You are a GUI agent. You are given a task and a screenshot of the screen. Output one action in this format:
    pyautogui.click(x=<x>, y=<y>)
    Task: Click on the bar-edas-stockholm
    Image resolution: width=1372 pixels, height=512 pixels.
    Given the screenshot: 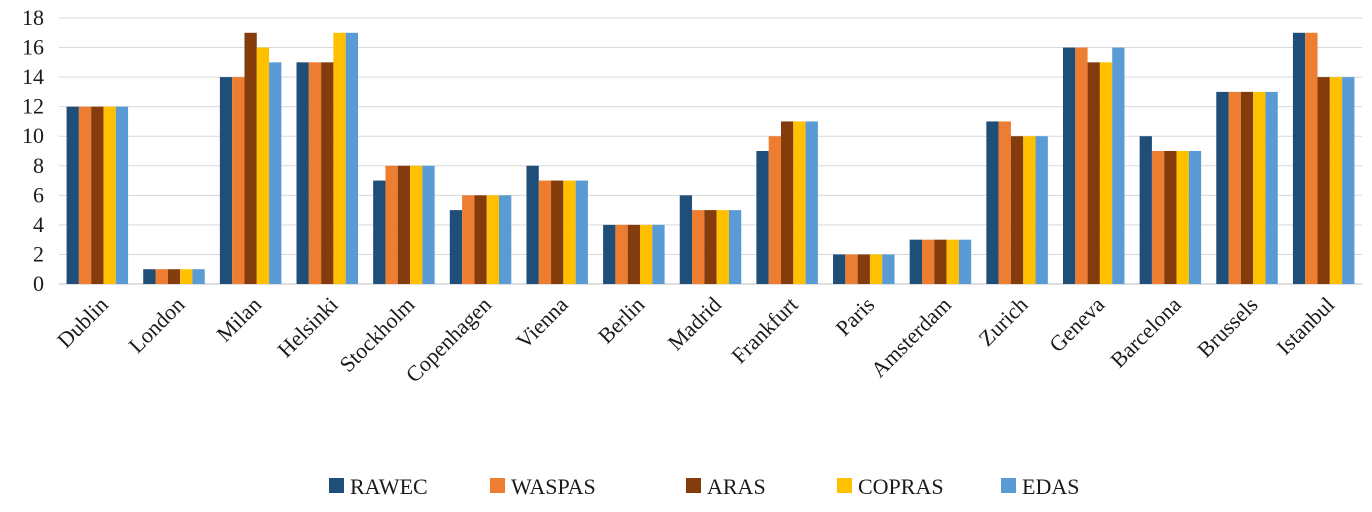 What is the action you would take?
    pyautogui.click(x=428, y=224)
    